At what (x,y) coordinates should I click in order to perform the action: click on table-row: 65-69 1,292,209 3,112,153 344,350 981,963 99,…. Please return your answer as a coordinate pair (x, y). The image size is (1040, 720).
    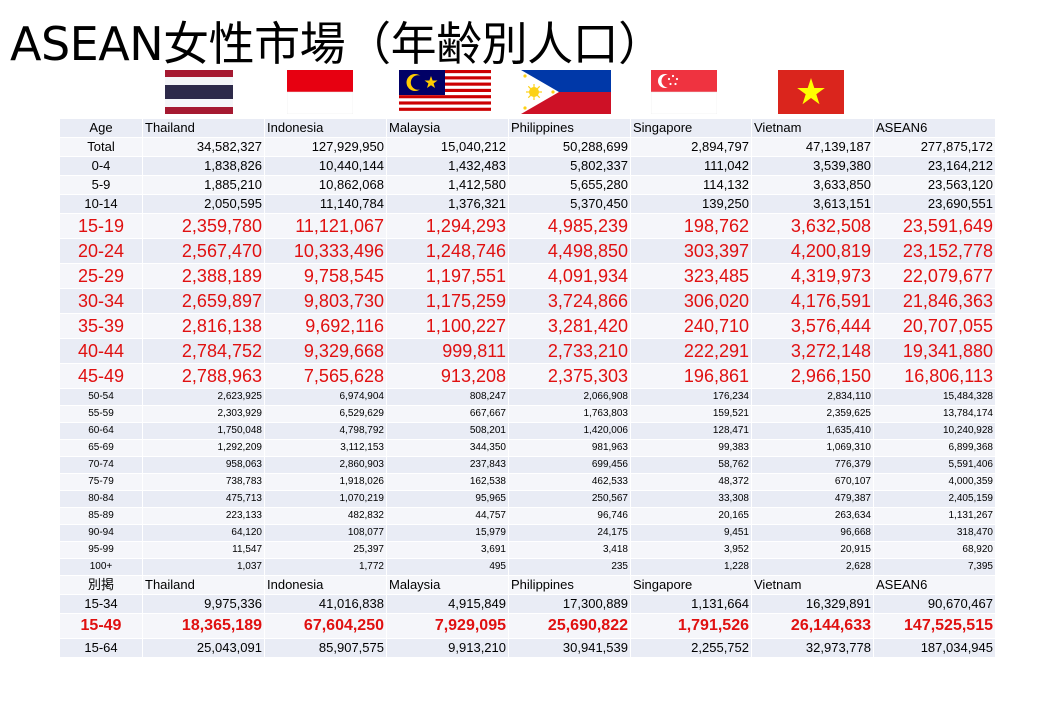
    Looking at the image, I should click on (527, 448).